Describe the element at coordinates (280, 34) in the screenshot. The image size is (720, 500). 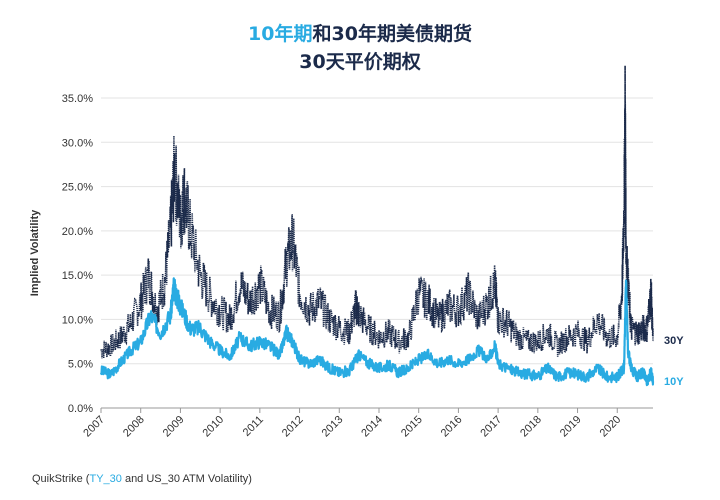
I see `title-accent: 10年期` at that location.